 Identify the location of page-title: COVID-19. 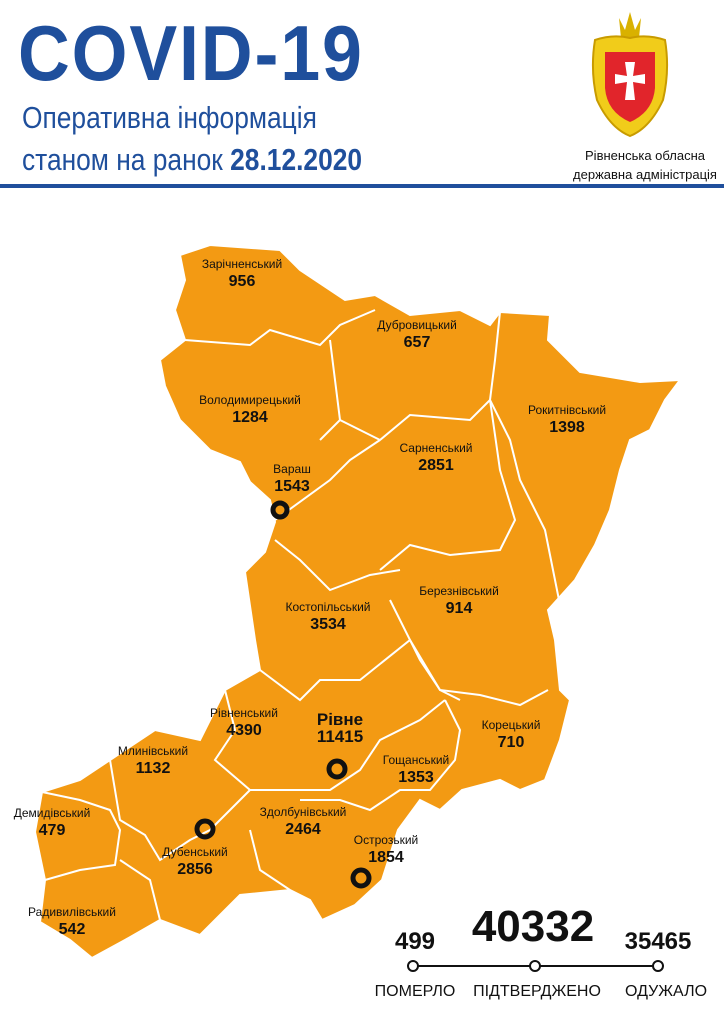
(191, 53).